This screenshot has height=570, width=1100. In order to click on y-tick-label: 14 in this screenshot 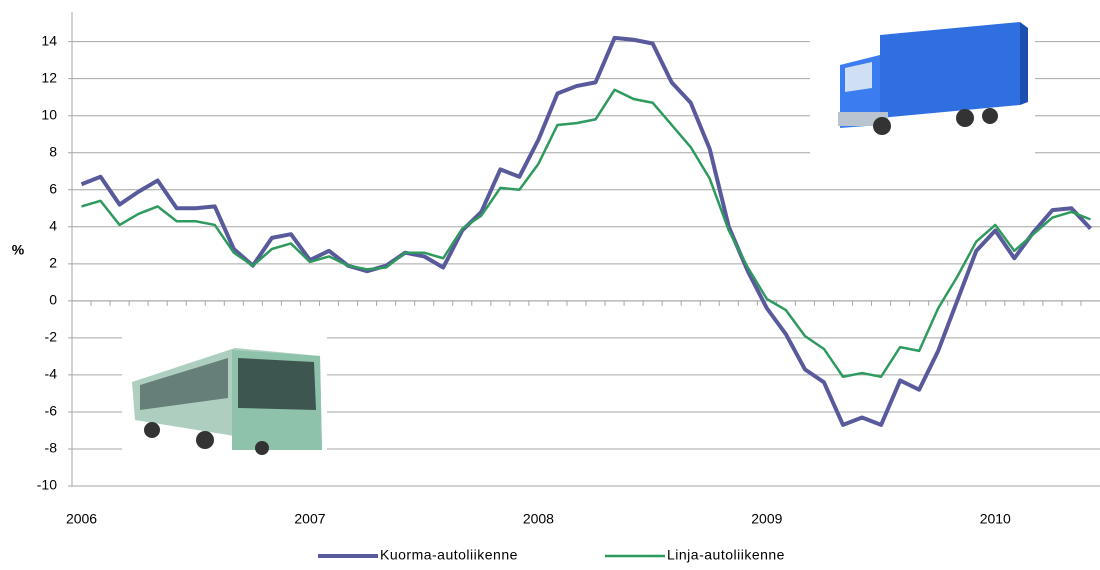, I will do `click(49, 40)`.